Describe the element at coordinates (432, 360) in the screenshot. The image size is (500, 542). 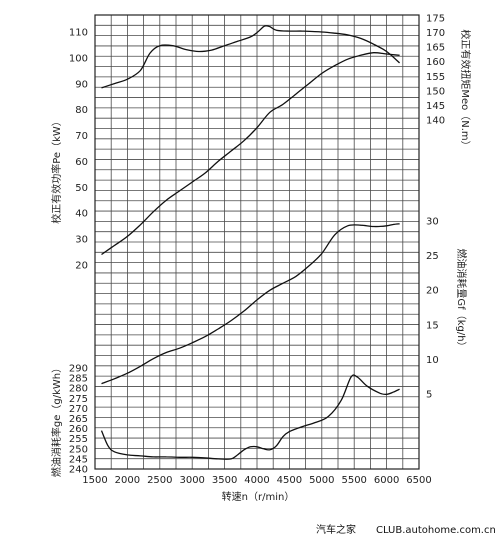
I see `fuel-tick-label: 10` at that location.